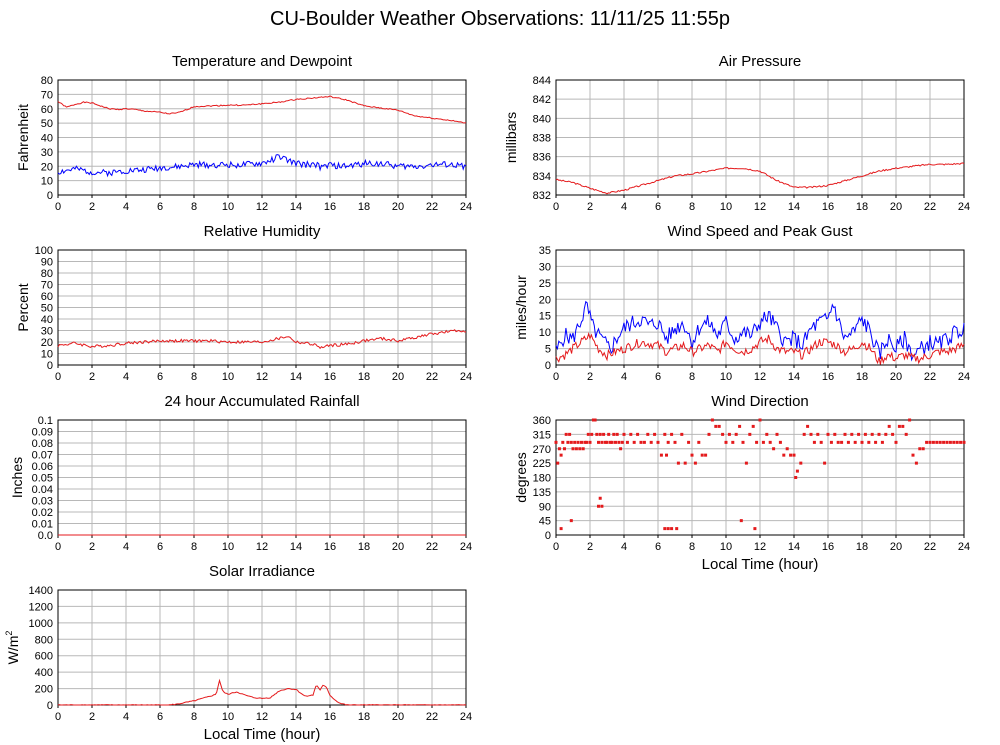  I want to click on solar-series-0-line, so click(262, 692).